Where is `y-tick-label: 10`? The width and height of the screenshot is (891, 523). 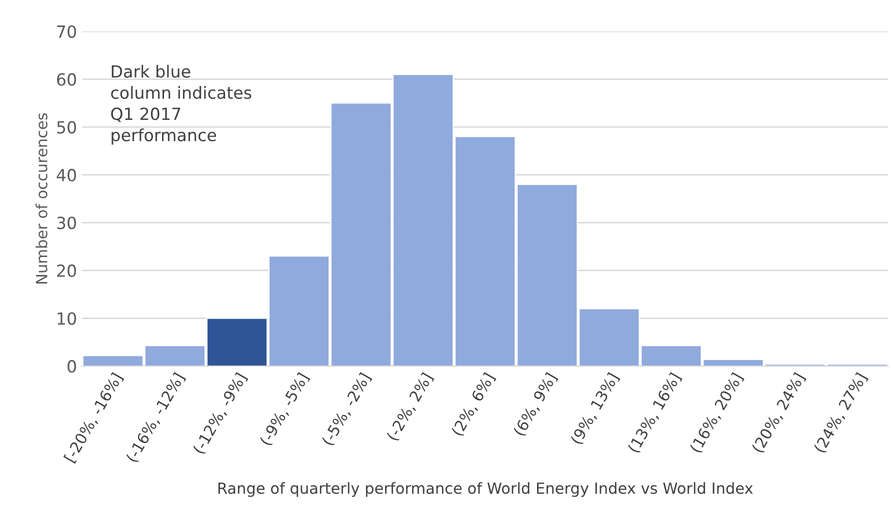
y-tick-label: 10 is located at coordinates (67, 318).